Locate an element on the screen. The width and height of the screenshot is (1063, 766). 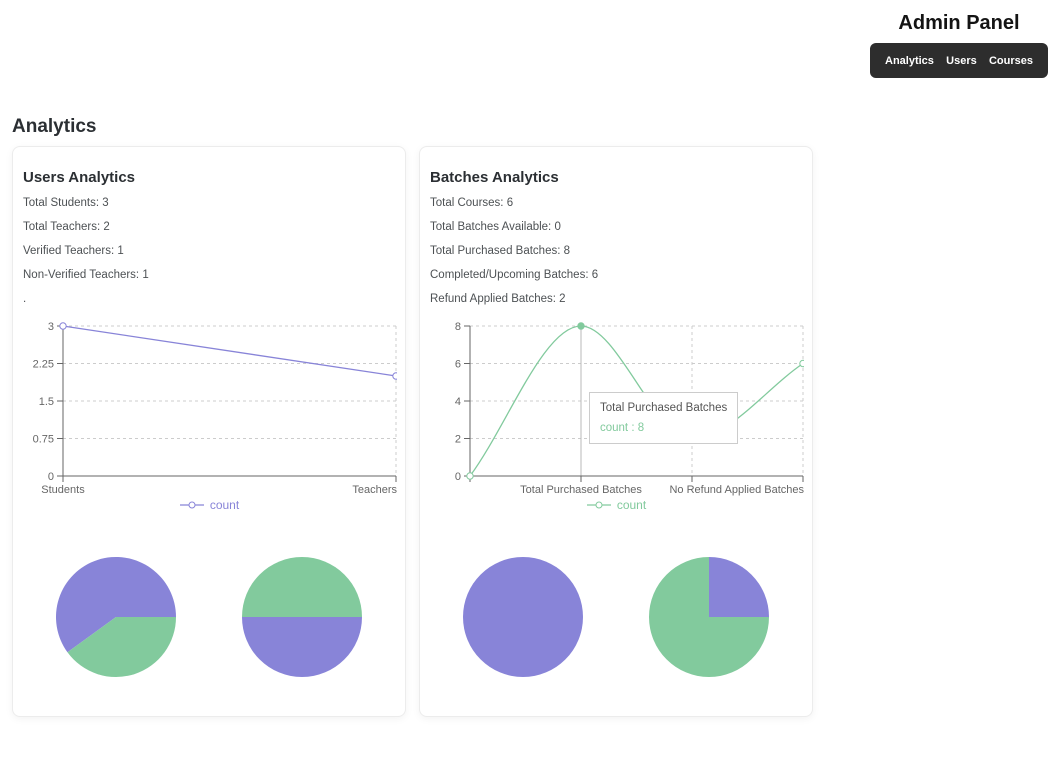
users-line-chart: 0 0.75 1.5 2.25 3 Students Teachers is located at coordinates (210, 408).